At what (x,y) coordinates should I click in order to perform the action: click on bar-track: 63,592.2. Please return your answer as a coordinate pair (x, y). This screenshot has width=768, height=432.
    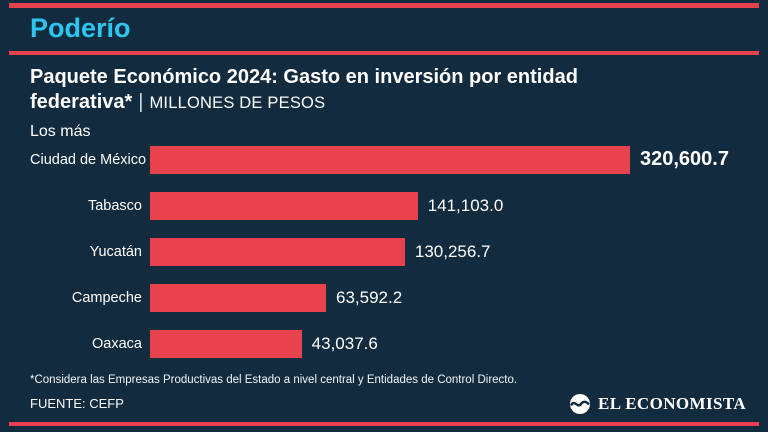
    Looking at the image, I should click on (390, 297).